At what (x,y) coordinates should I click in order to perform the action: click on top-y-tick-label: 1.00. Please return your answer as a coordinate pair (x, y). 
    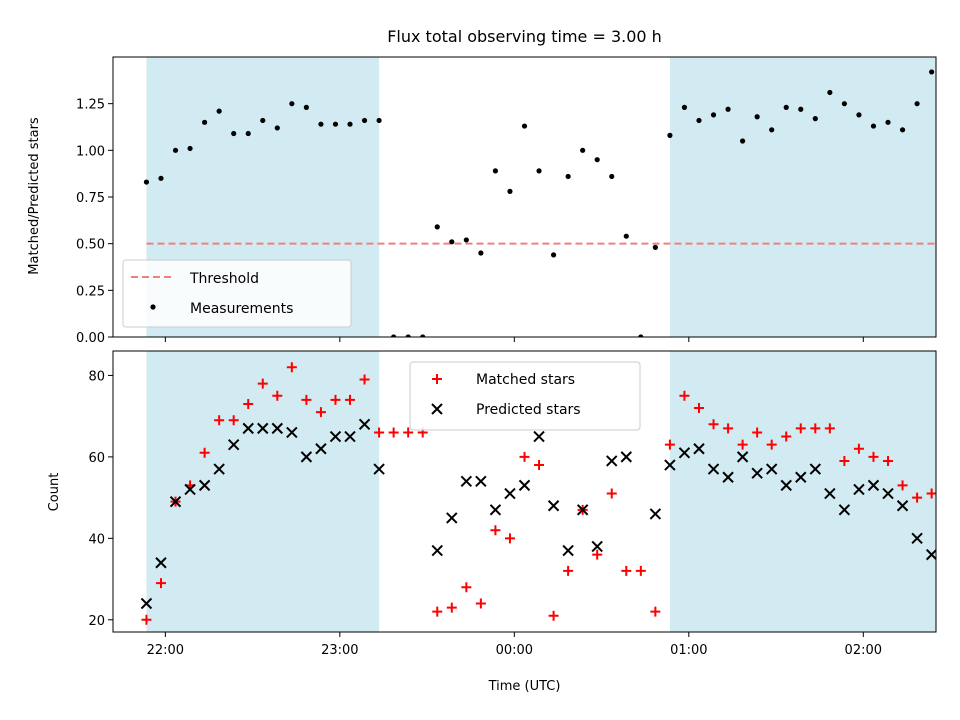
    Looking at the image, I should click on (90, 151).